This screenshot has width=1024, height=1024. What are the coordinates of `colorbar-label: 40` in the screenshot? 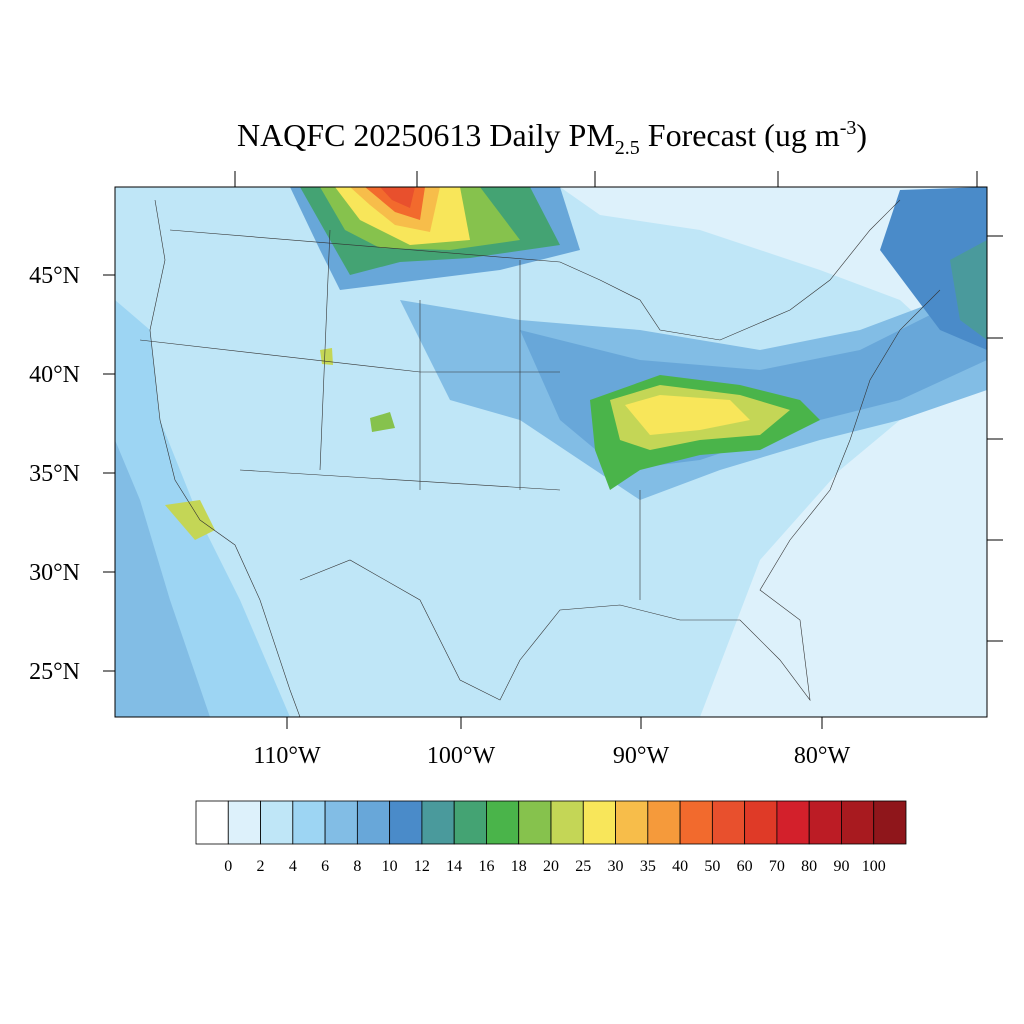 It's located at (680, 866).